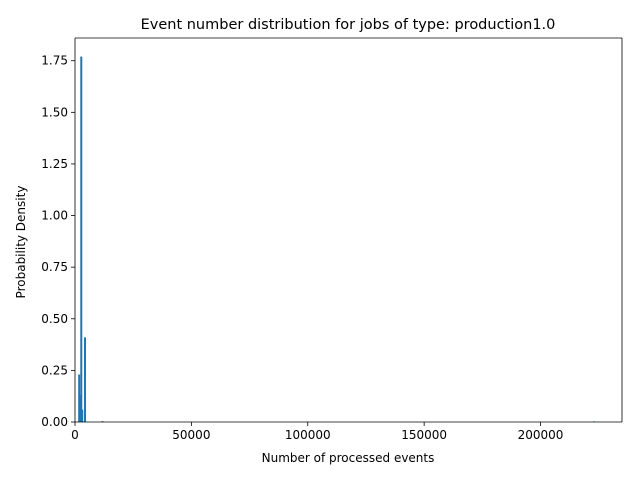 The width and height of the screenshot is (640, 480). I want to click on y-tick-label: 0.75, so click(54, 267).